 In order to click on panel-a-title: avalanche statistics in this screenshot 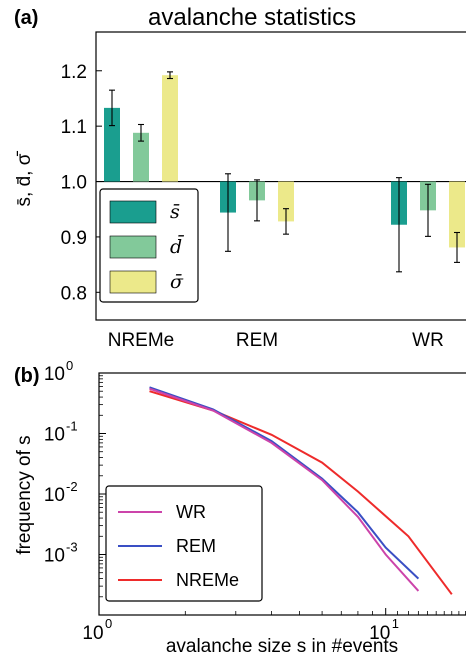, I will do `click(252, 17)`.